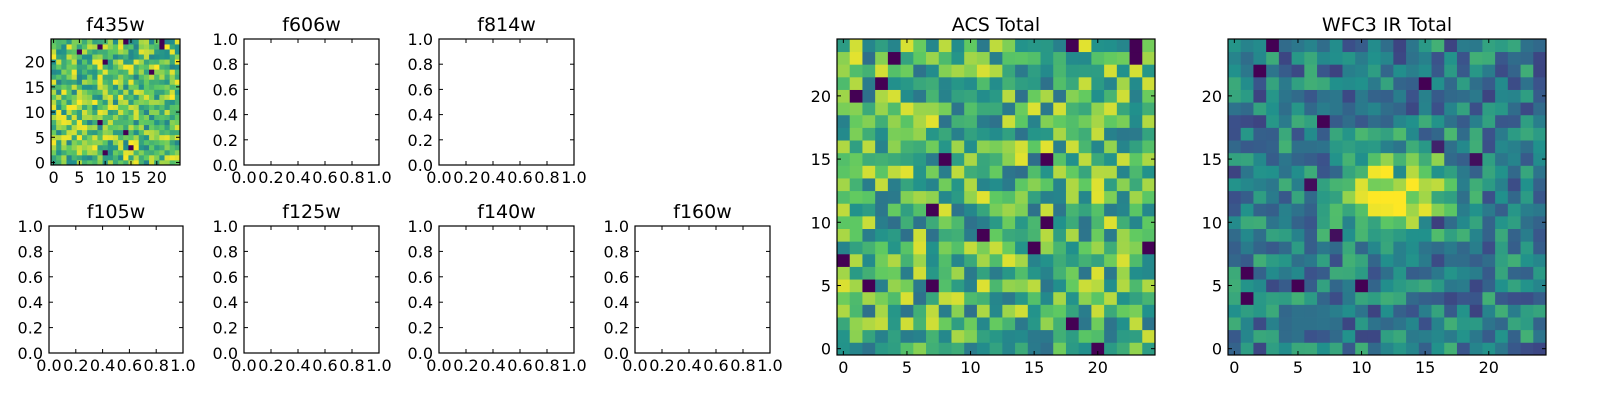 This screenshot has height=404, width=1600. I want to click on axes-frame, so click(311, 102).